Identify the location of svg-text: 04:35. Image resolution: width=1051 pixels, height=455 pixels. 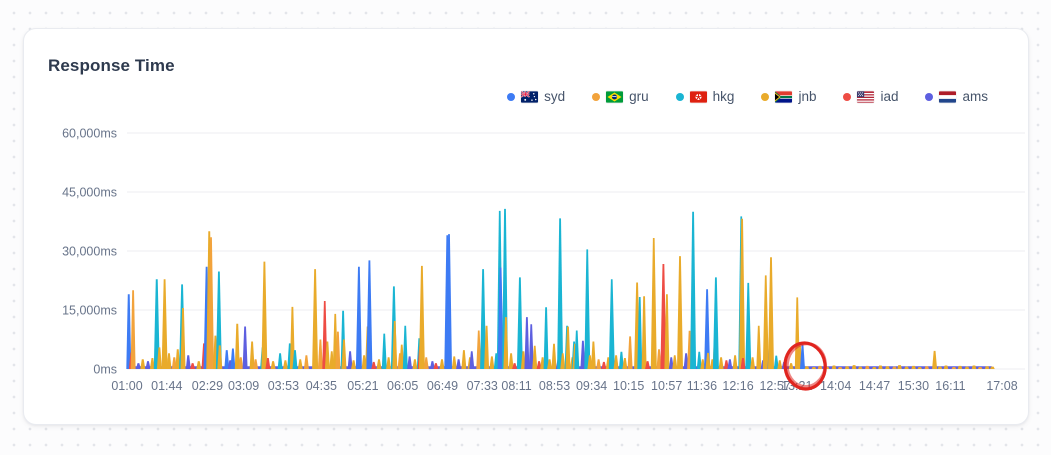
(321, 386).